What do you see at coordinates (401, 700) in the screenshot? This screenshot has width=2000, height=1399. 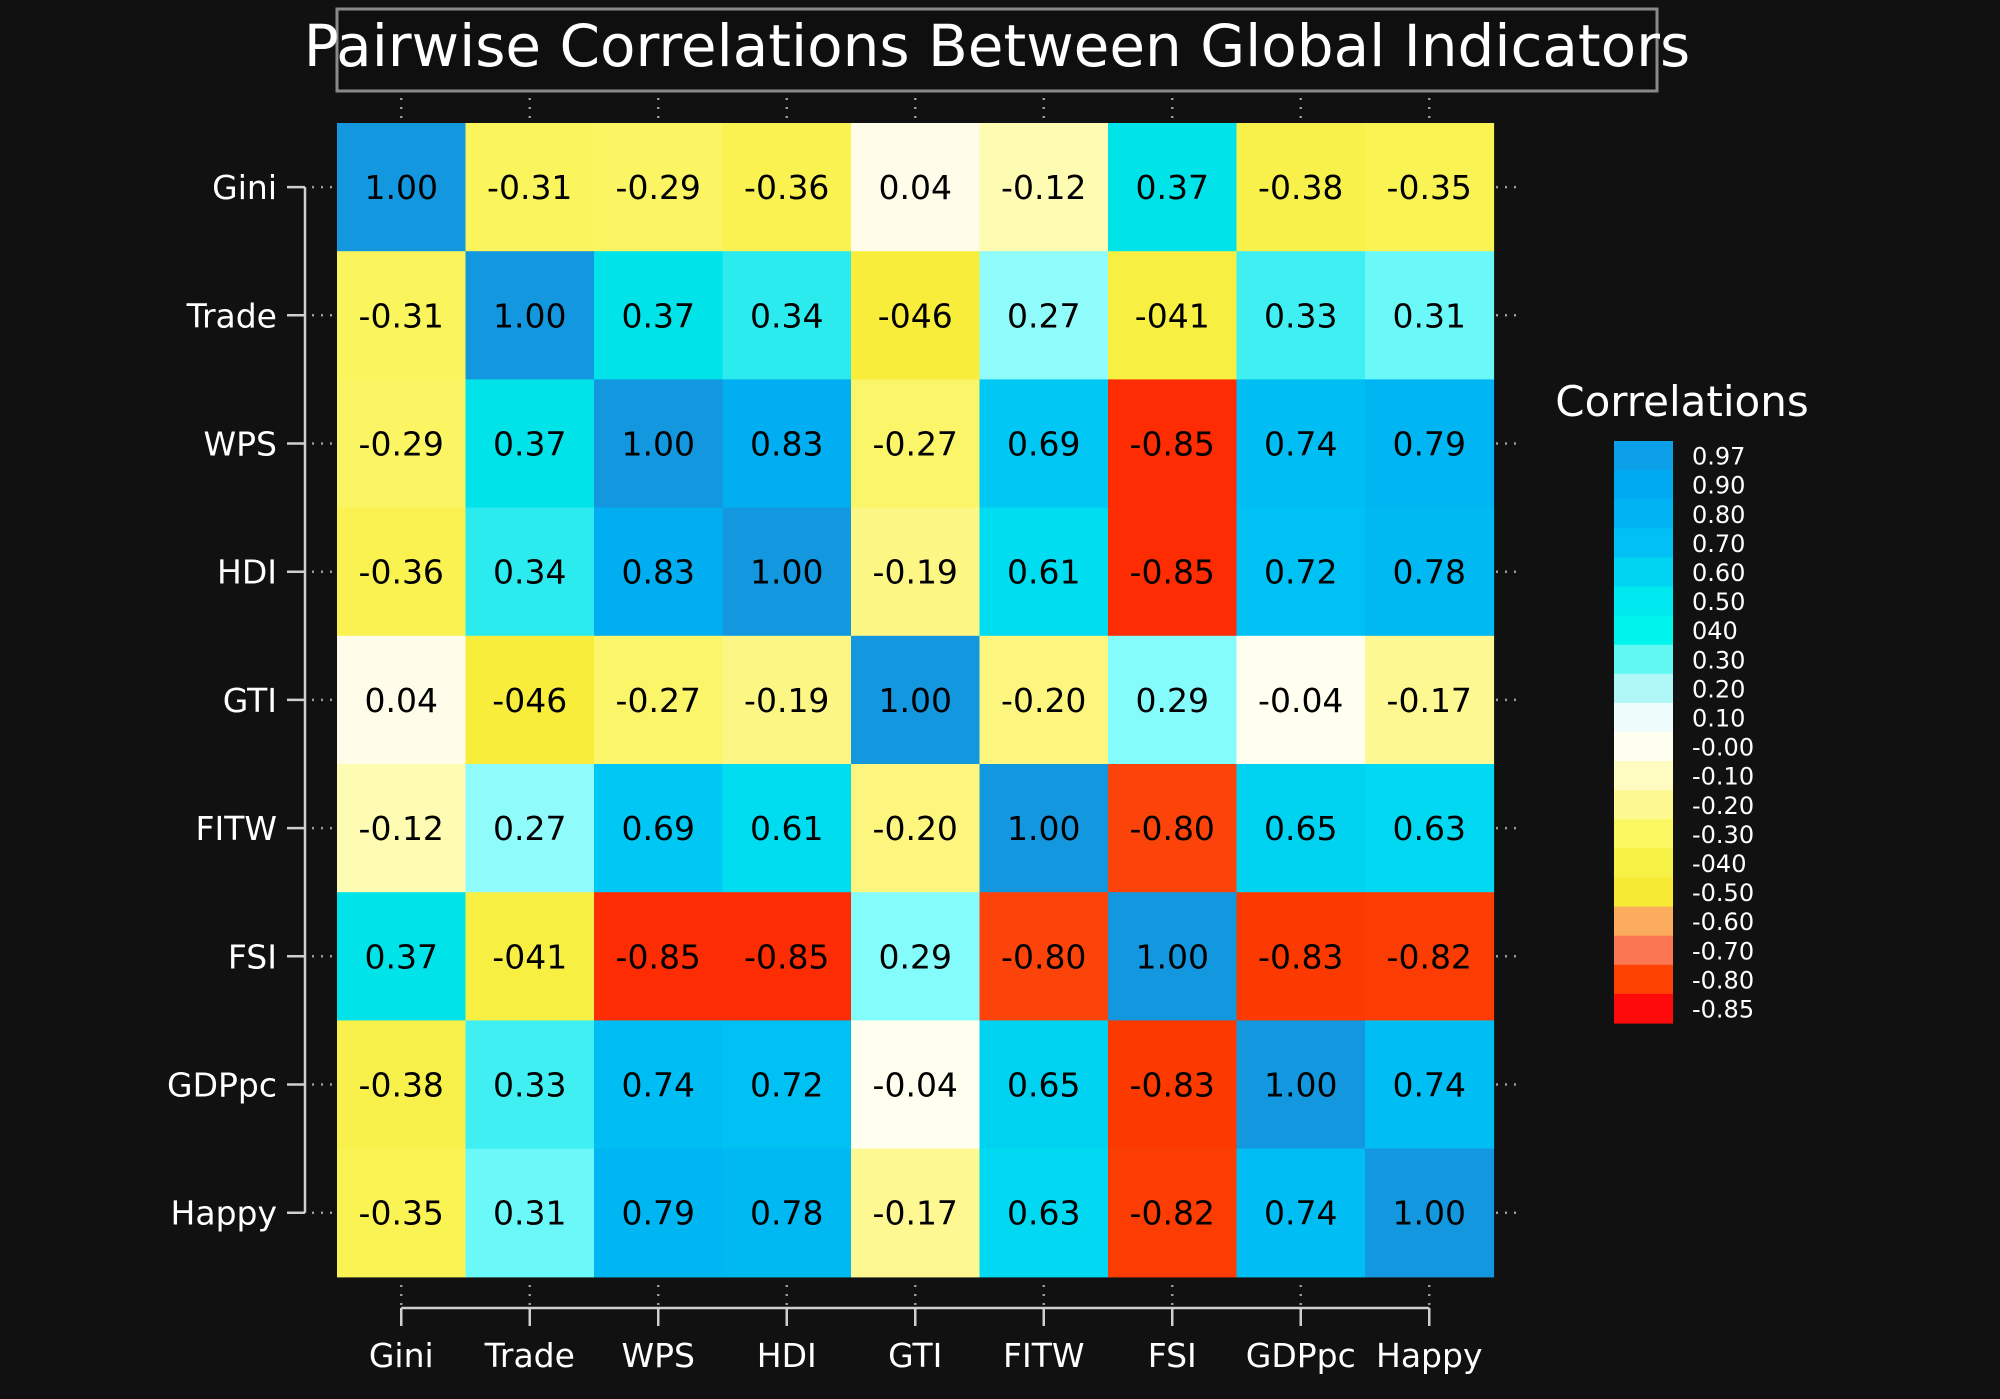 I see `cell-value-label: 0.04` at bounding box center [401, 700].